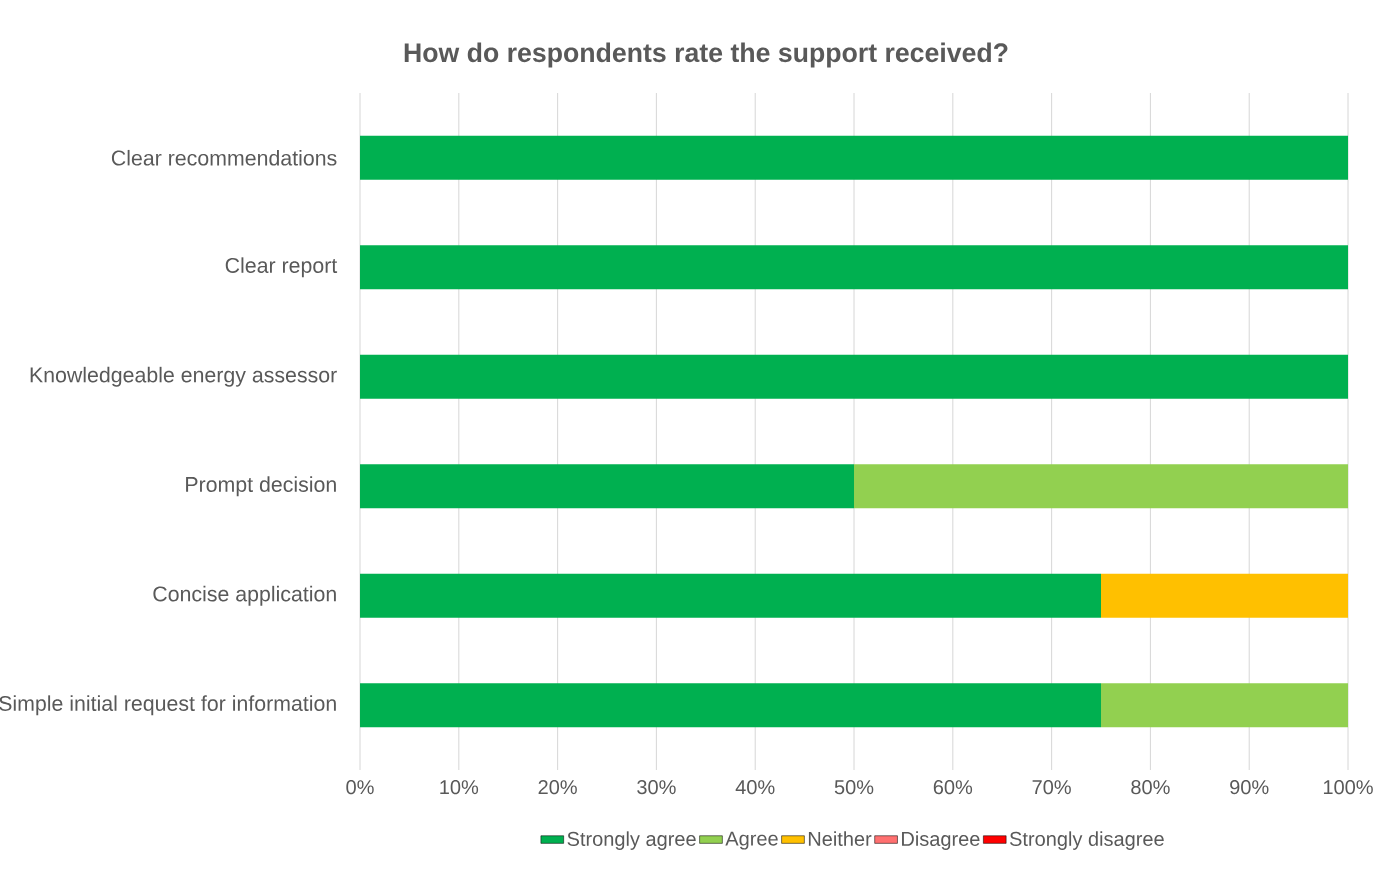  What do you see at coordinates (261, 486) in the screenshot?
I see `y-tick-label: Prompt decision` at bounding box center [261, 486].